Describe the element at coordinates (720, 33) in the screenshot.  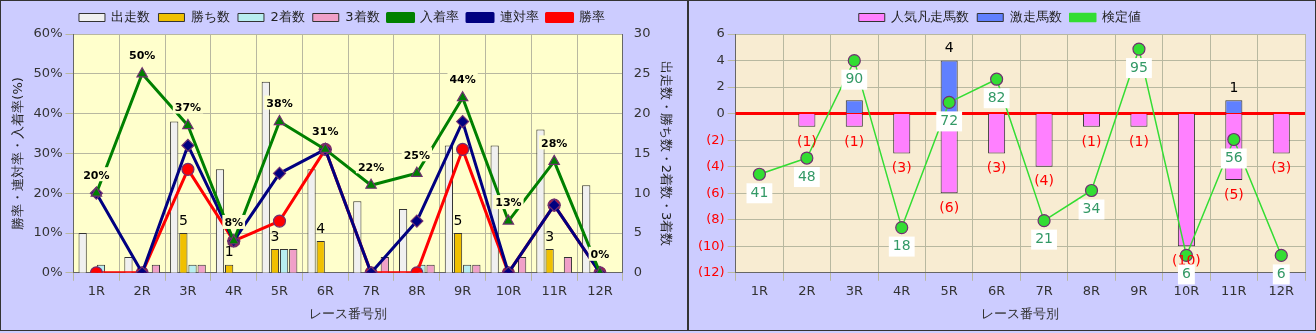
I see `y-tick-label: 6` at that location.